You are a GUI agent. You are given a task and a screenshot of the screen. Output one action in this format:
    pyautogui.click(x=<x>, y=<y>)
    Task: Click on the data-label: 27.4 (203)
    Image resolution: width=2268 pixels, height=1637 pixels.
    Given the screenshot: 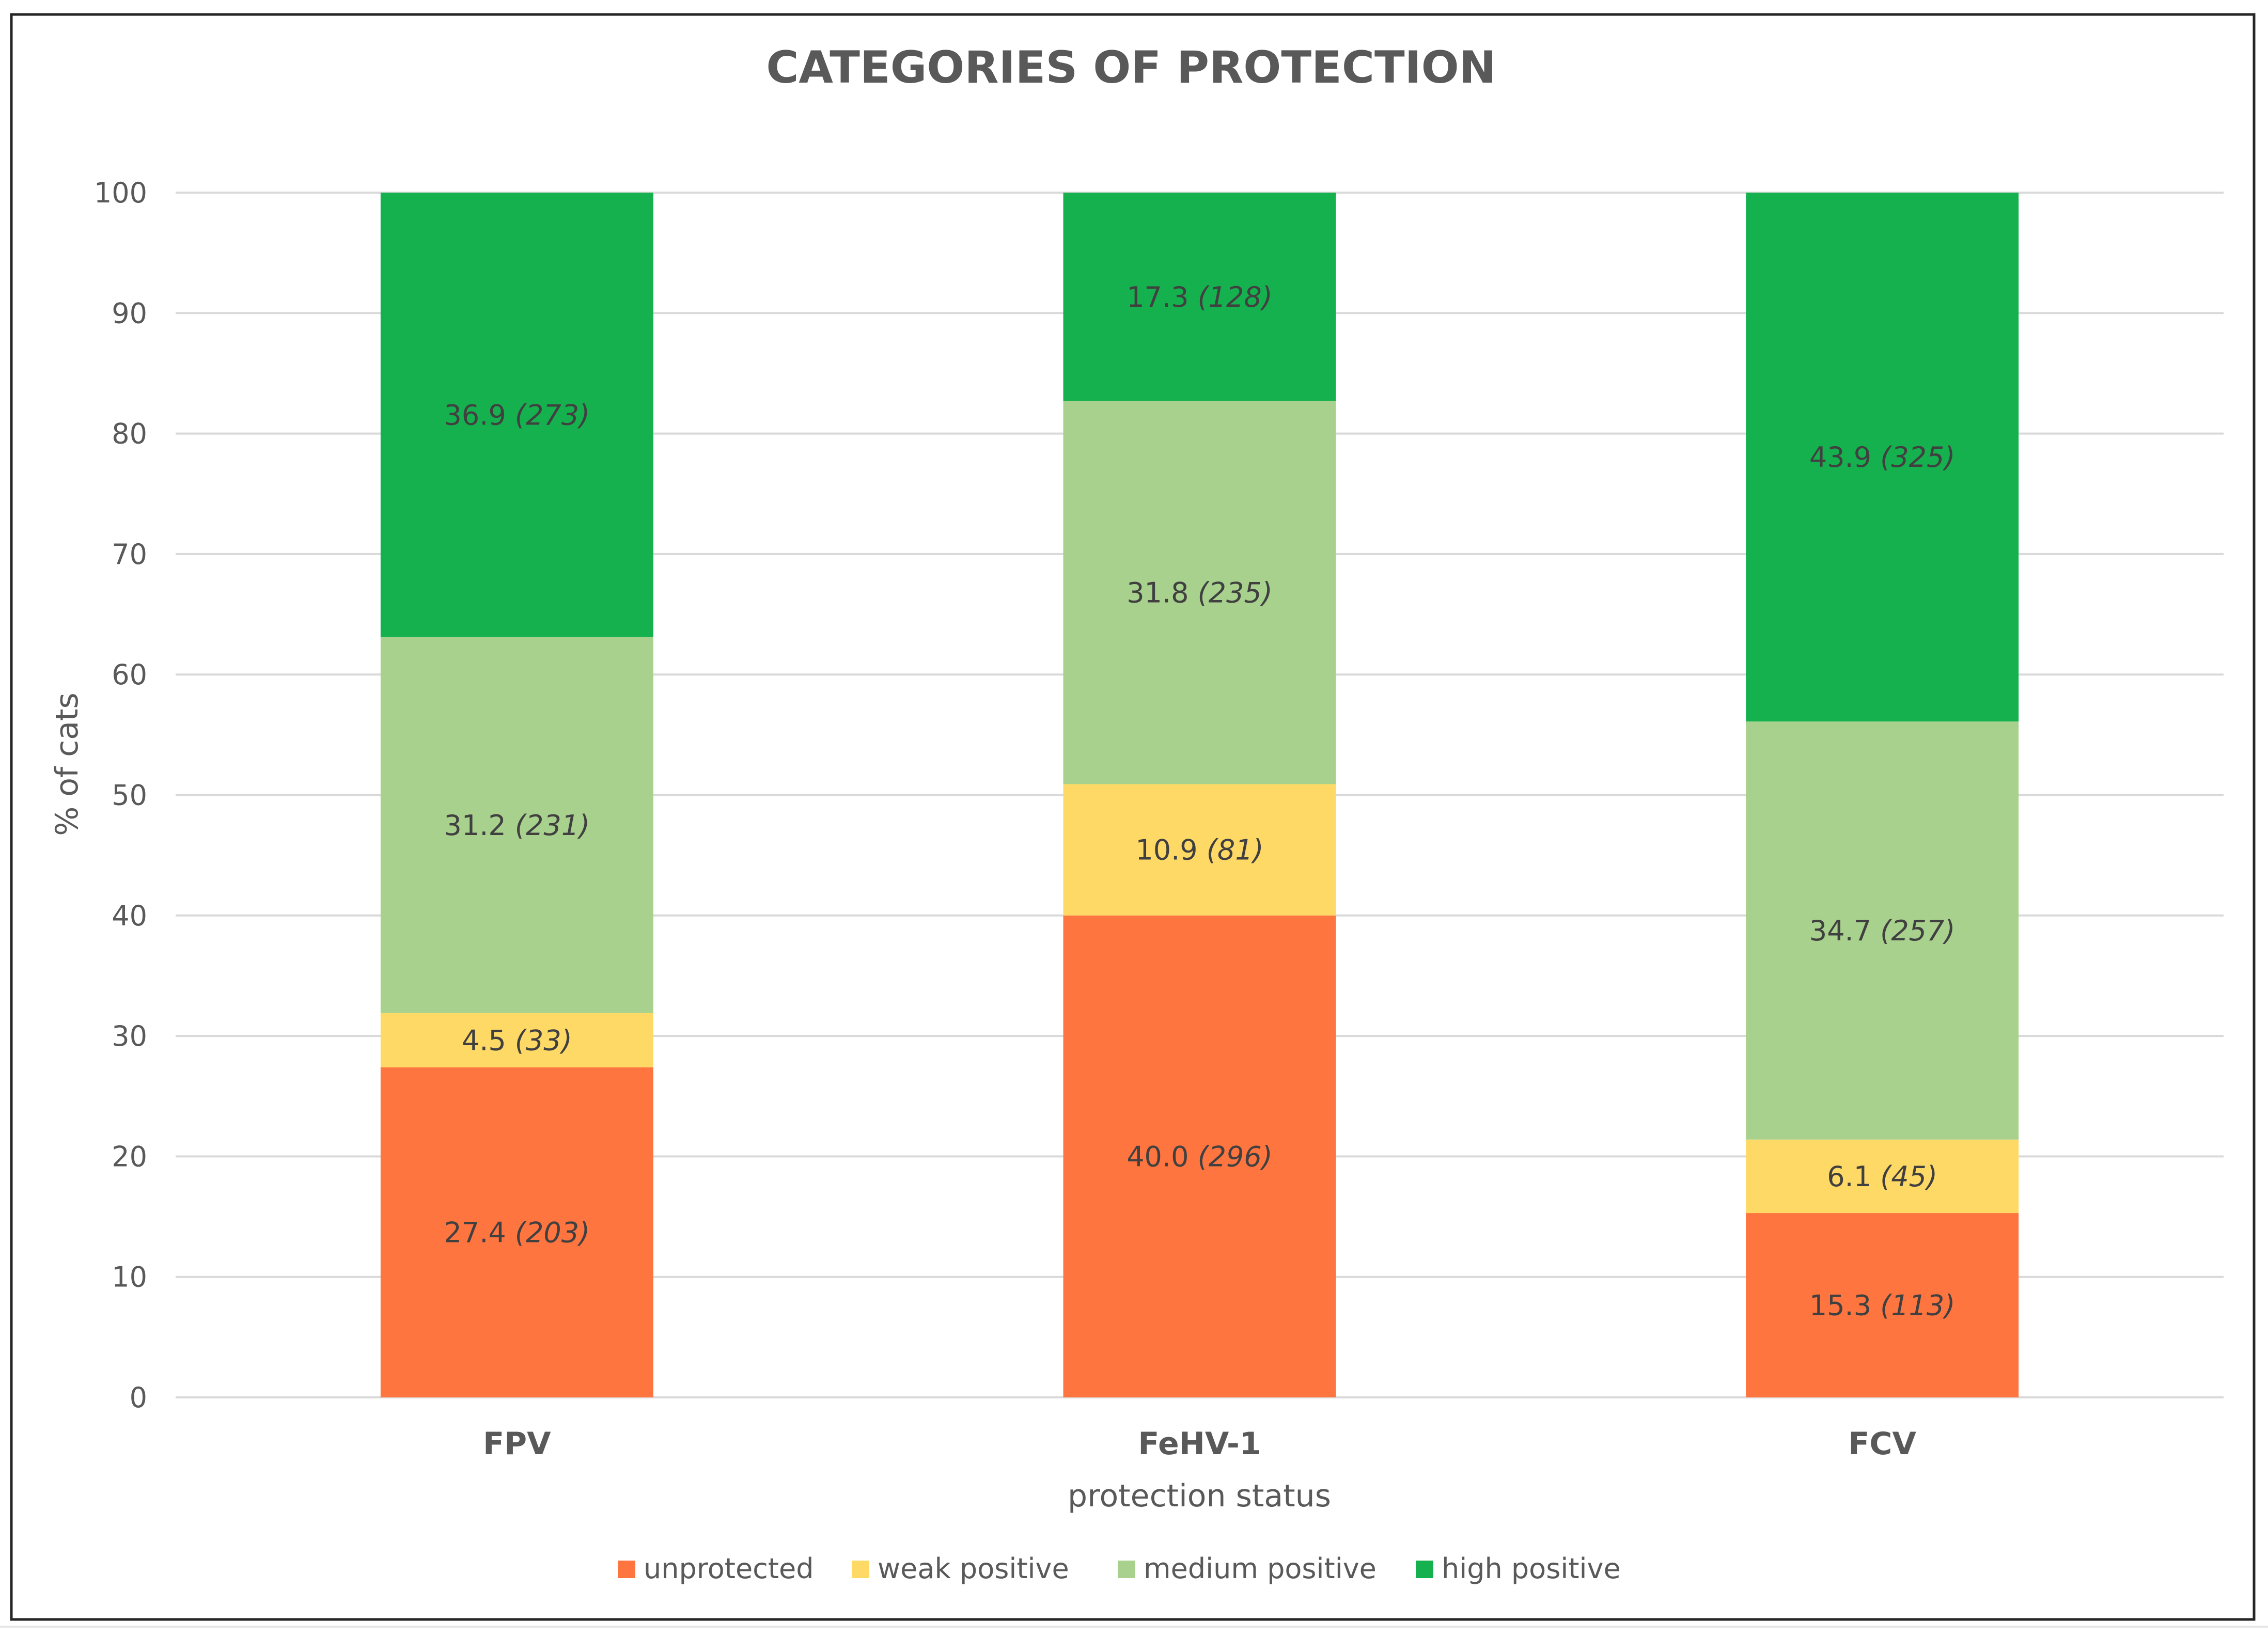 What is the action you would take?
    pyautogui.click(x=517, y=1233)
    